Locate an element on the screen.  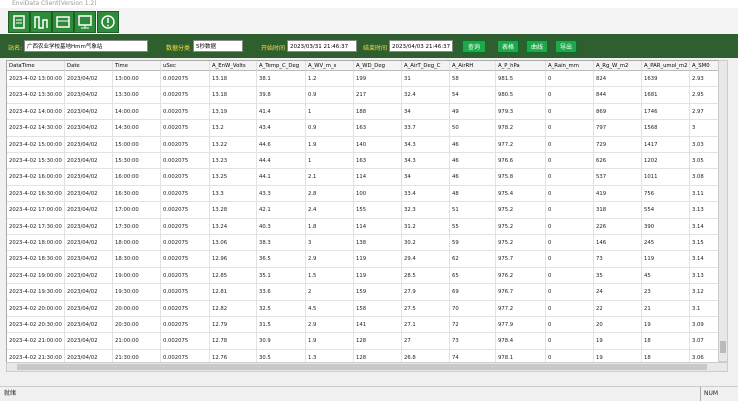
category-select: 5秒数据 is located at coordinates (218, 46).